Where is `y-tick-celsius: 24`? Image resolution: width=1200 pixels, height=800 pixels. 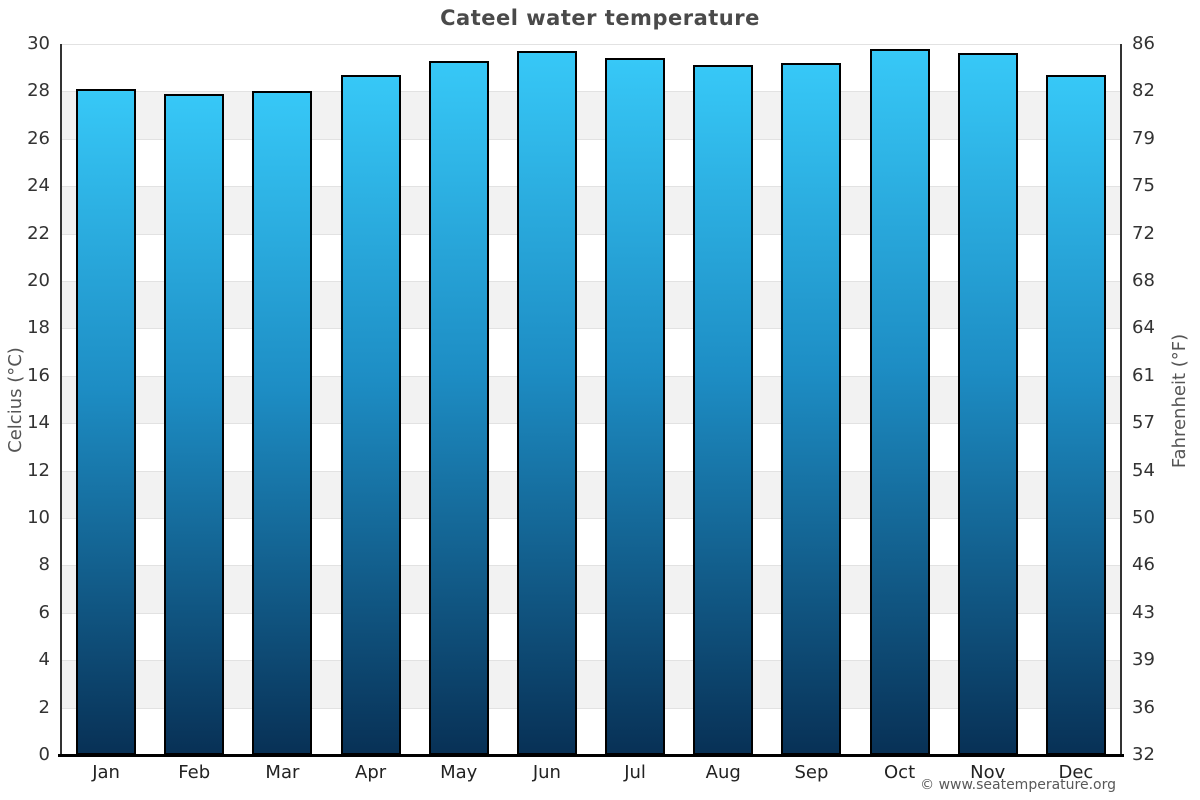
y-tick-celsius: 24 is located at coordinates (38, 186).